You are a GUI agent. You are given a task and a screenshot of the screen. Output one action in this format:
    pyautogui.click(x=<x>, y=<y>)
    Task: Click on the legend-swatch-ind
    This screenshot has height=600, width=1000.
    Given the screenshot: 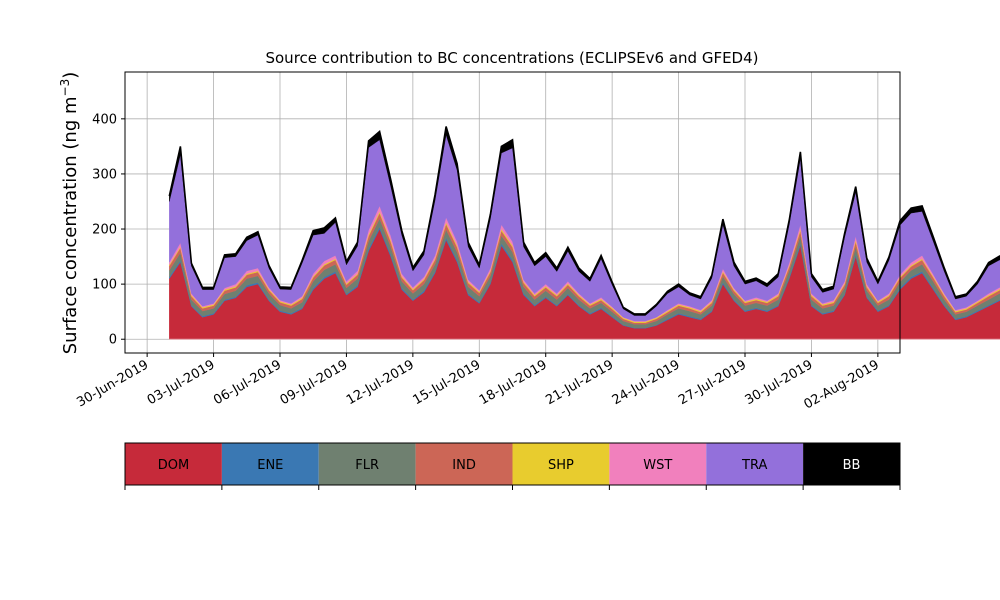 What is the action you would take?
    pyautogui.click(x=464, y=464)
    